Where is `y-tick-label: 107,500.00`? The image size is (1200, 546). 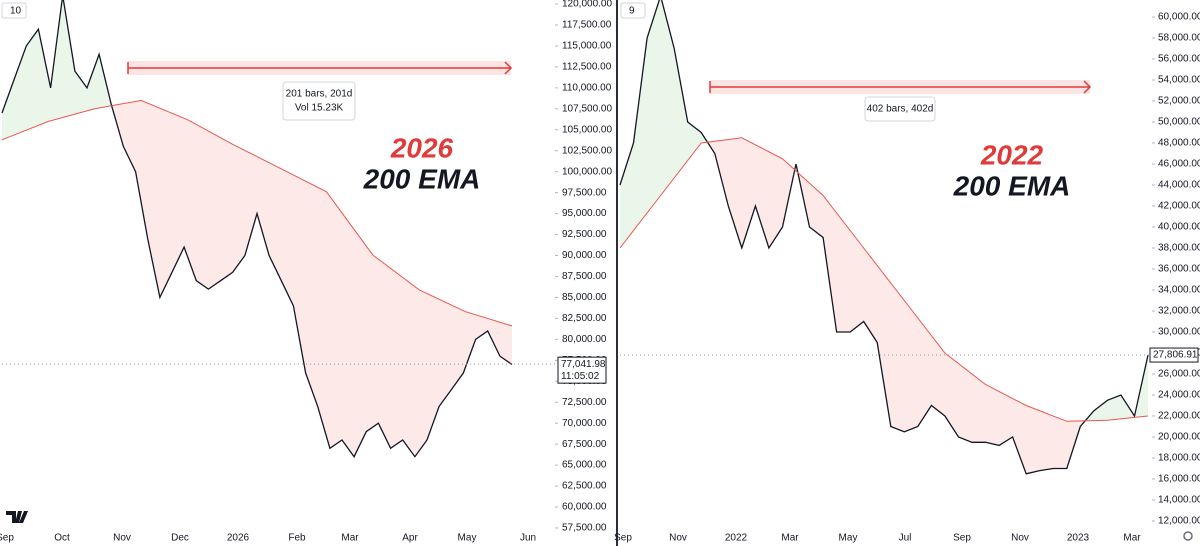
y-tick-label: 107,500.00 is located at coordinates (587, 108).